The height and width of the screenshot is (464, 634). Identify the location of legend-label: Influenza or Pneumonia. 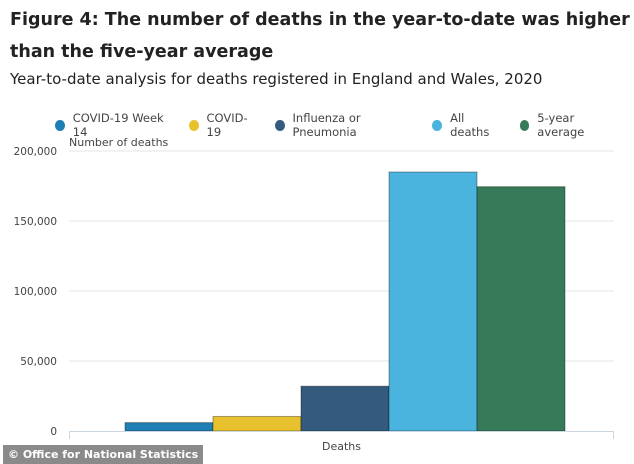
(326, 125).